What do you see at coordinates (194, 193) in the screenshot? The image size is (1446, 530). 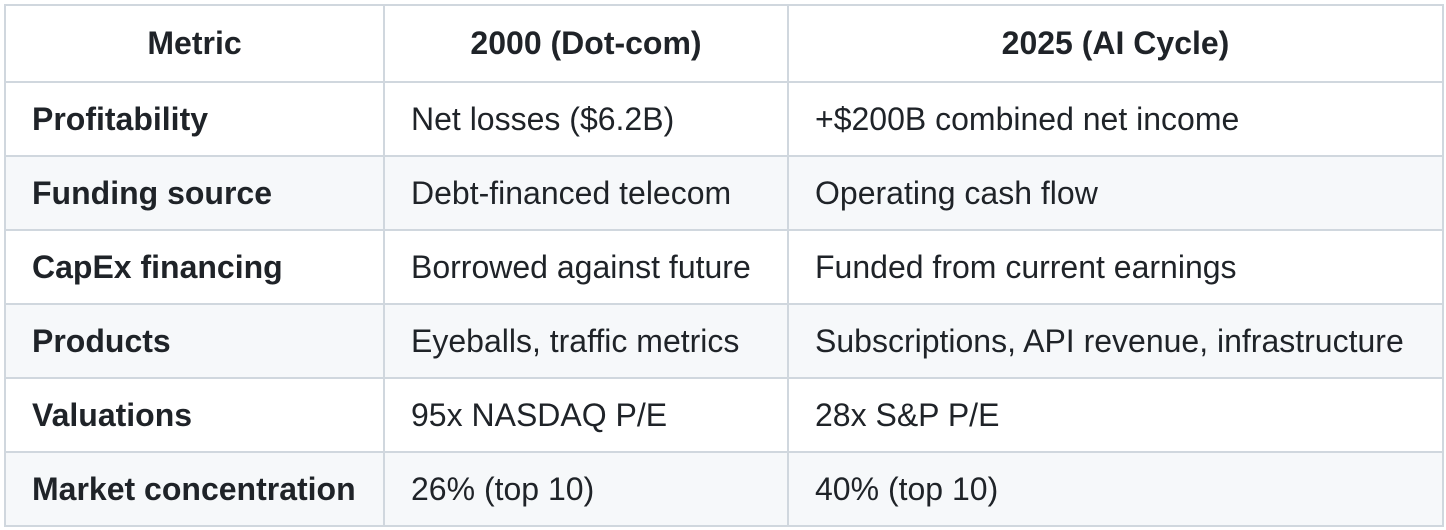 I see `cell-metric: Funding source` at bounding box center [194, 193].